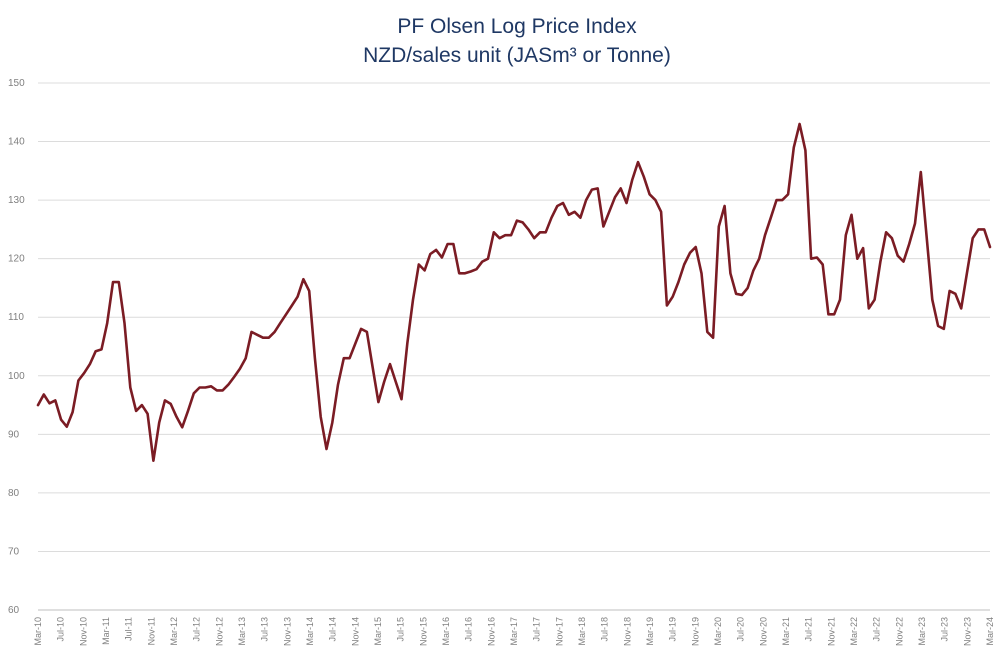 The image size is (1000, 666). What do you see at coordinates (491, 631) in the screenshot?
I see `x-tick-label: Nov-16` at bounding box center [491, 631].